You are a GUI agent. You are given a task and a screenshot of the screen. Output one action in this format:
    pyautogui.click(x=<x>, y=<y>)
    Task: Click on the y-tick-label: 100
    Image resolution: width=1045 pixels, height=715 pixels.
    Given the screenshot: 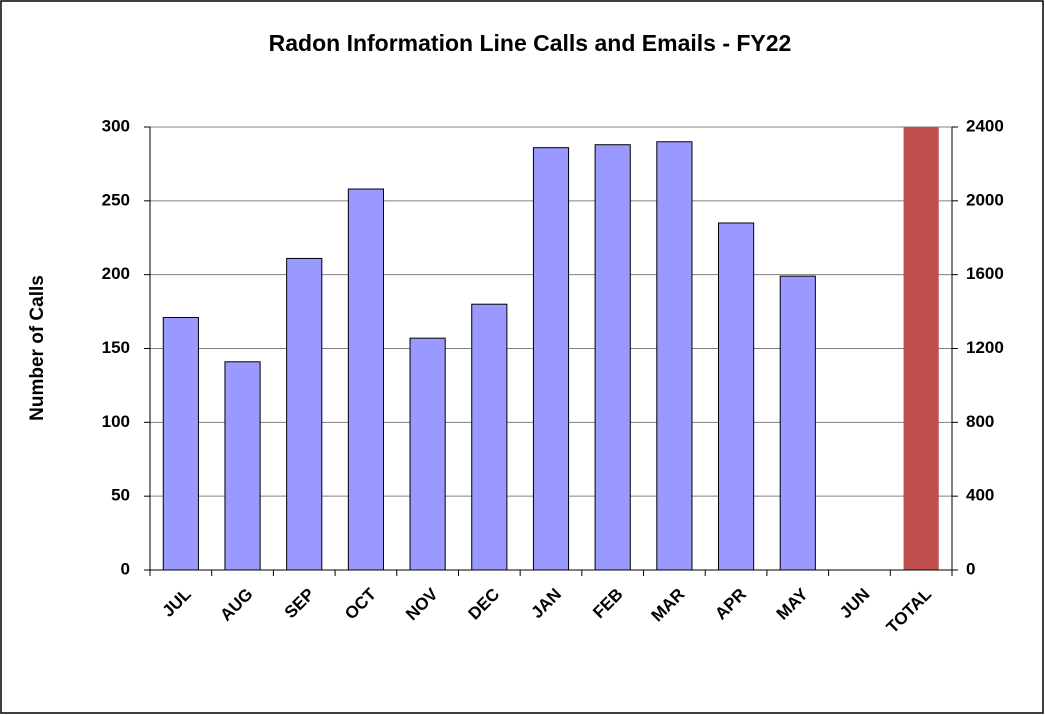 What is the action you would take?
    pyautogui.click(x=116, y=421)
    